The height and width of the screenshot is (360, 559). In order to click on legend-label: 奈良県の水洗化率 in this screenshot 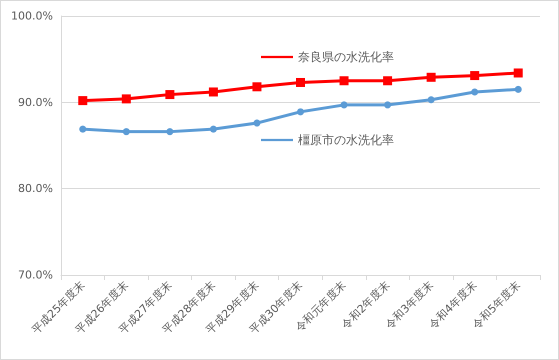, I will do `click(346, 57)`.